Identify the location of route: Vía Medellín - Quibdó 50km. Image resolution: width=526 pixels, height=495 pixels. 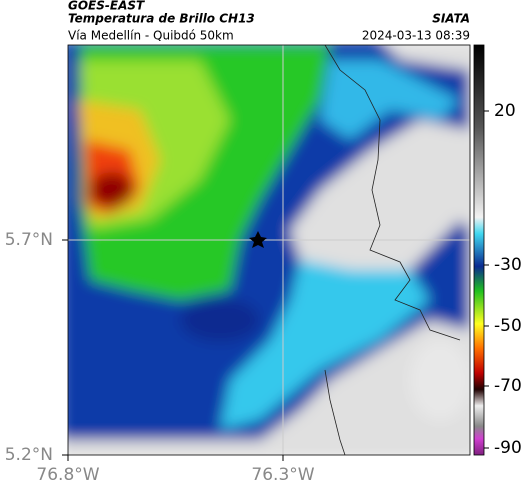
(151, 36).